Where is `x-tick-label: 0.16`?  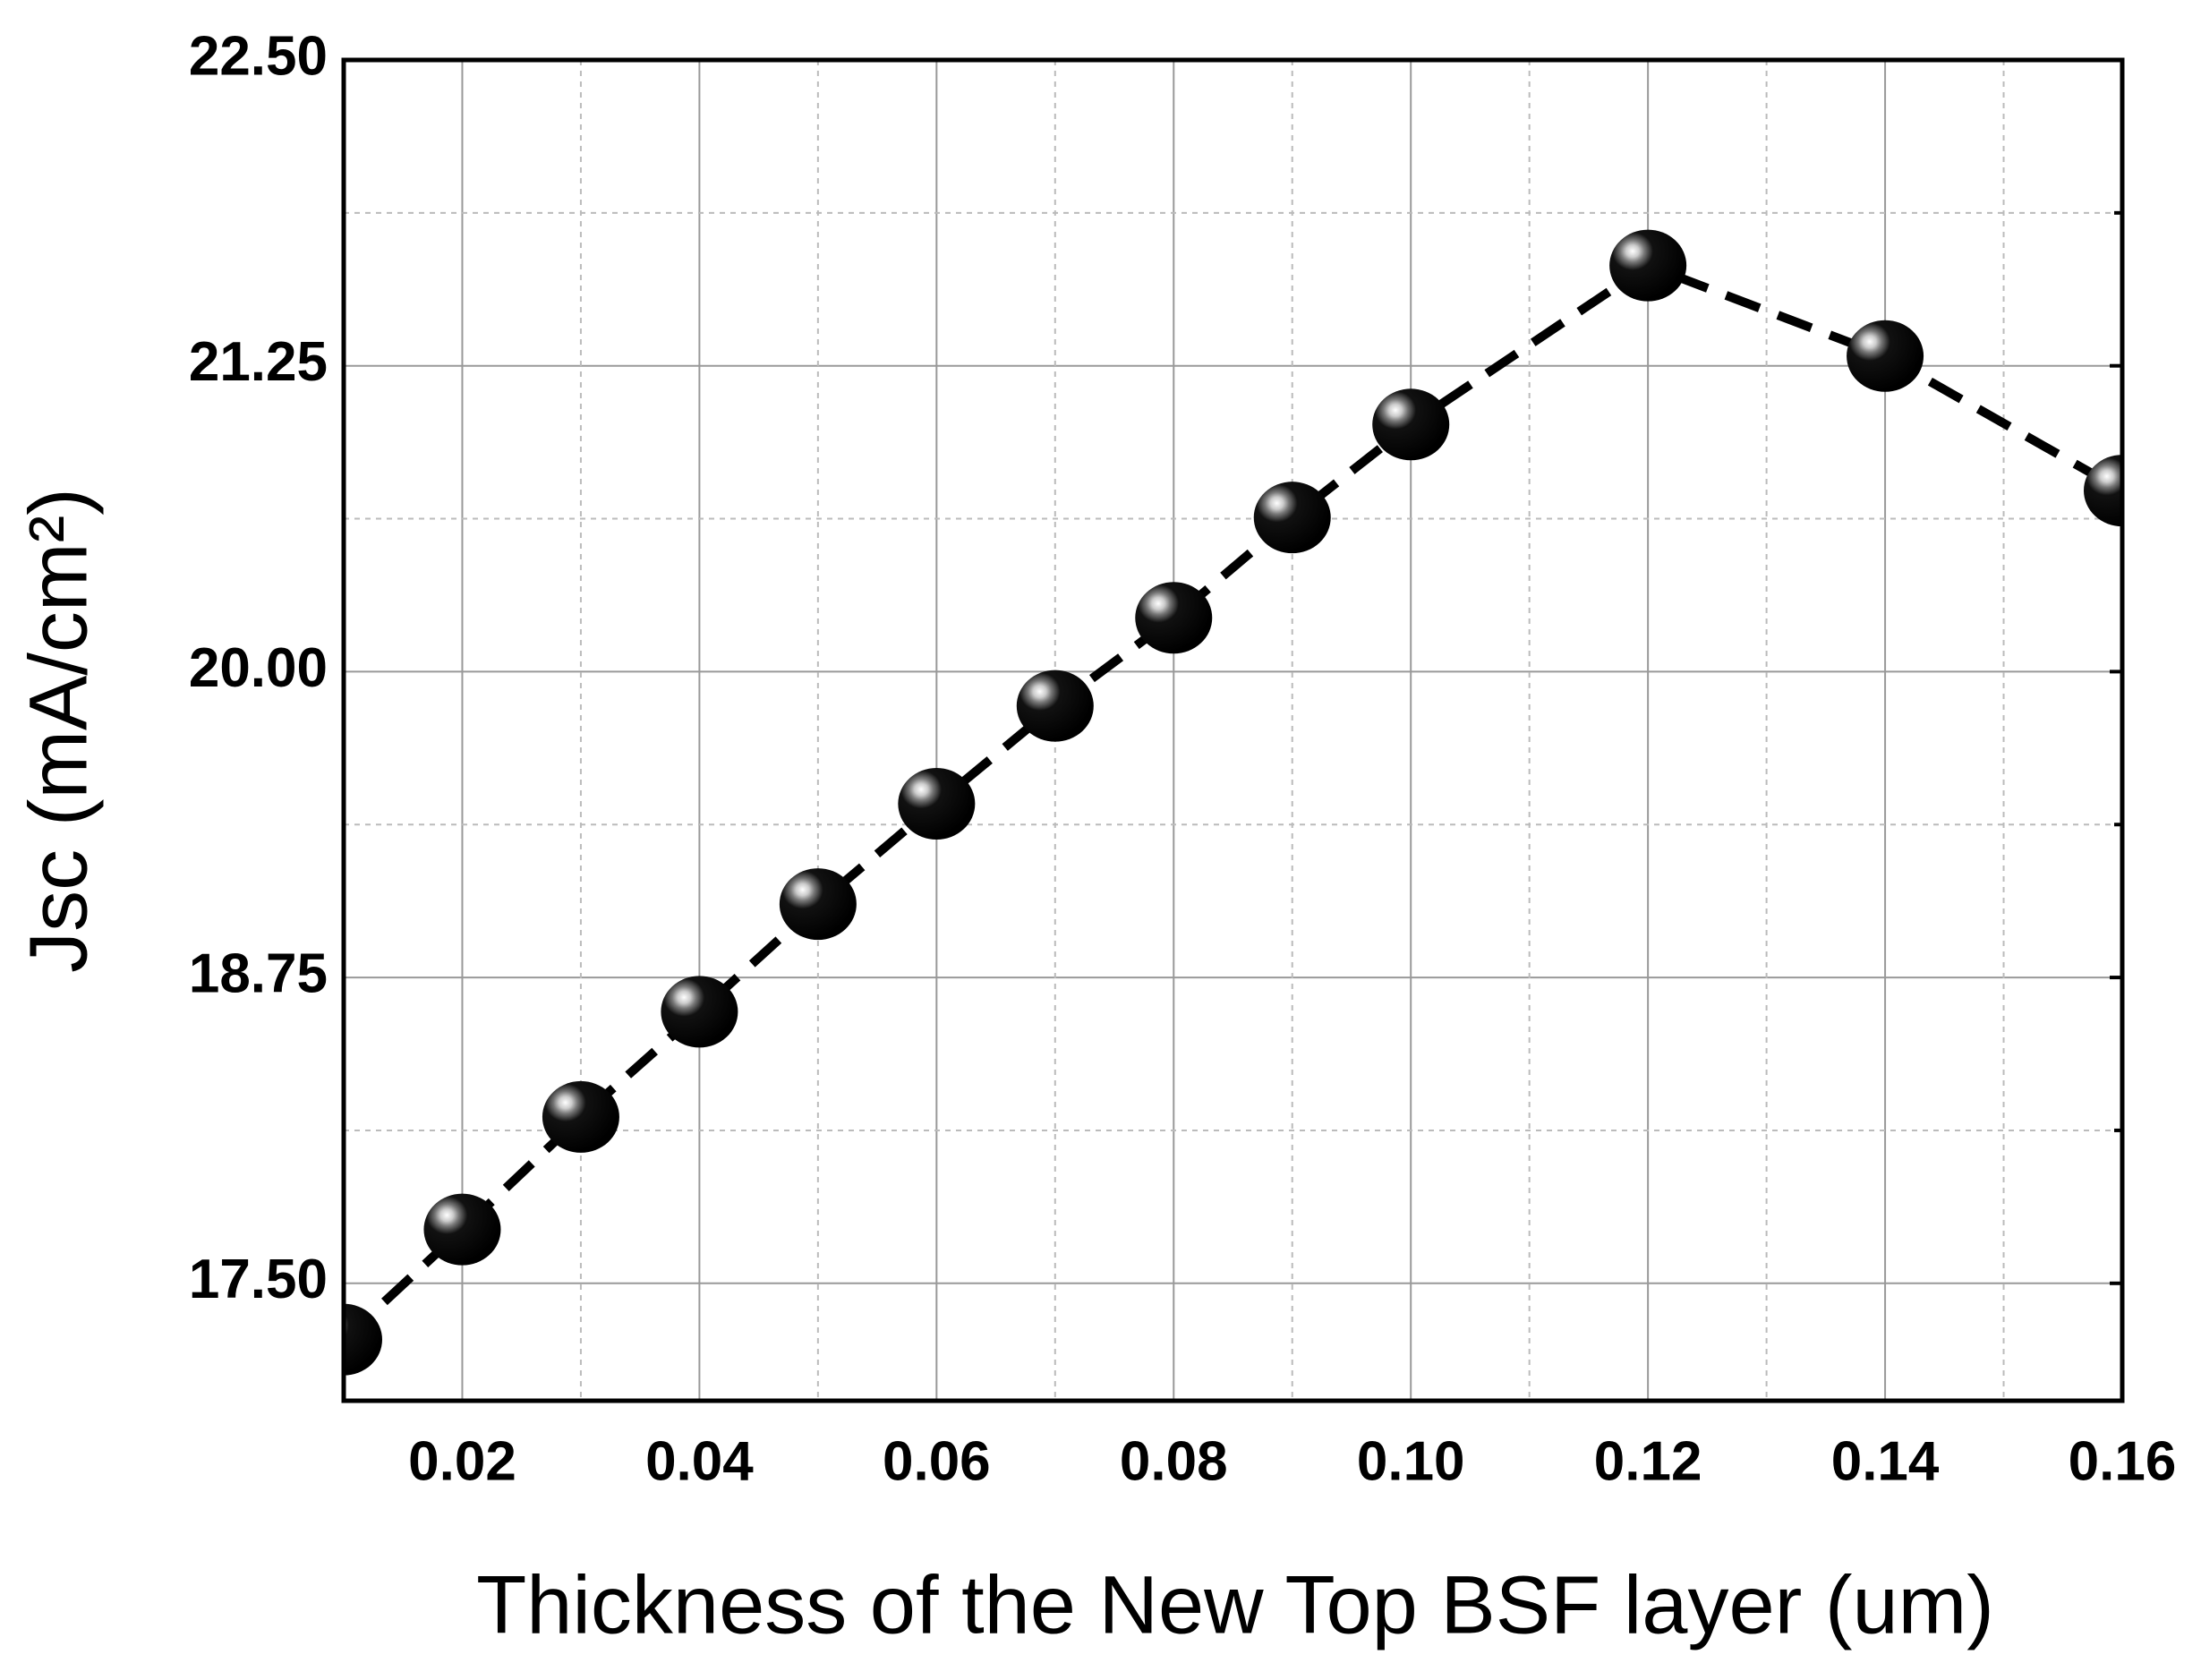
x-tick-label: 0.16 is located at coordinates (2123, 1461).